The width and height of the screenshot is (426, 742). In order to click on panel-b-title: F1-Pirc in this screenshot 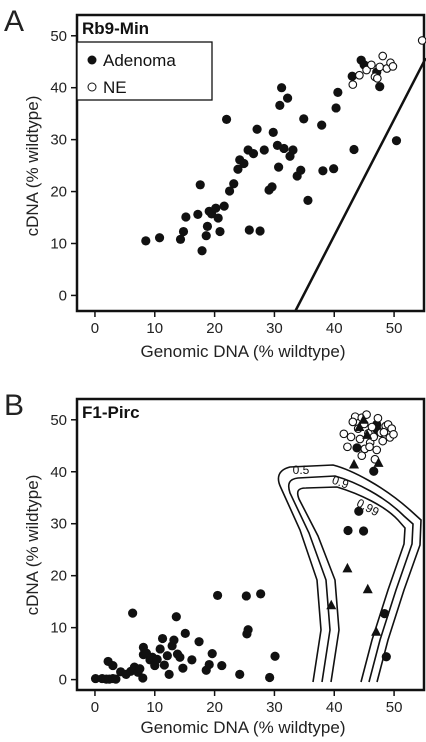, I will do `click(111, 412)`.